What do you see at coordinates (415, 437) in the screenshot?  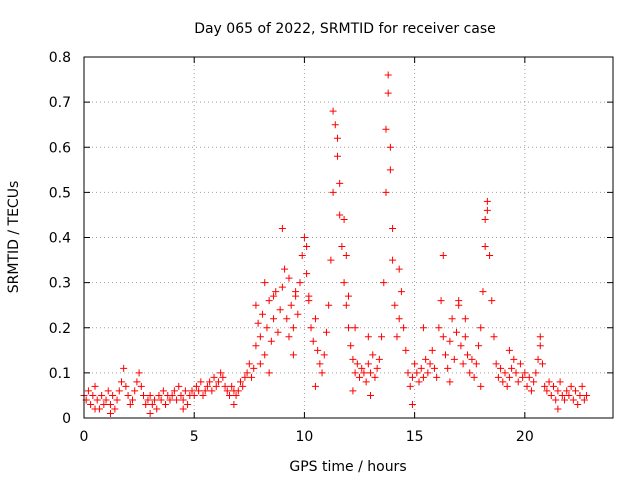 I see `x-tick-label: 15` at bounding box center [415, 437].